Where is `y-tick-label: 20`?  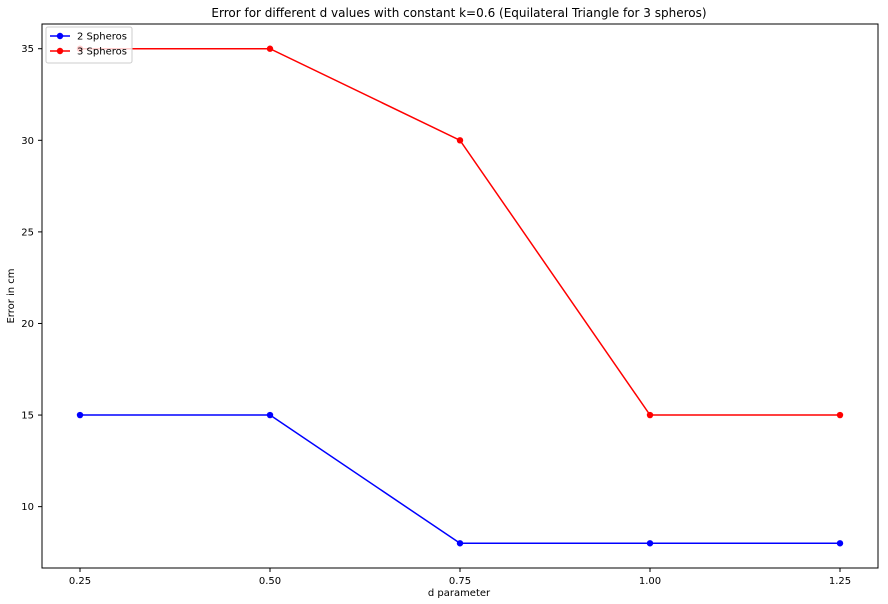
y-tick-label: 20 is located at coordinates (27, 324).